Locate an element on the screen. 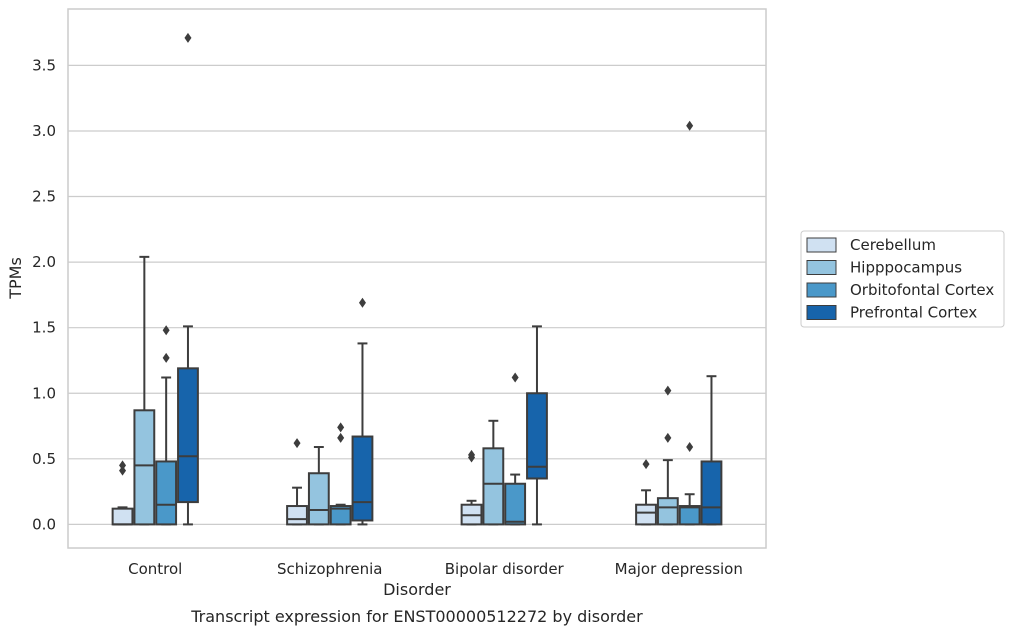  y-tick-label: 1.0 is located at coordinates (44, 393).